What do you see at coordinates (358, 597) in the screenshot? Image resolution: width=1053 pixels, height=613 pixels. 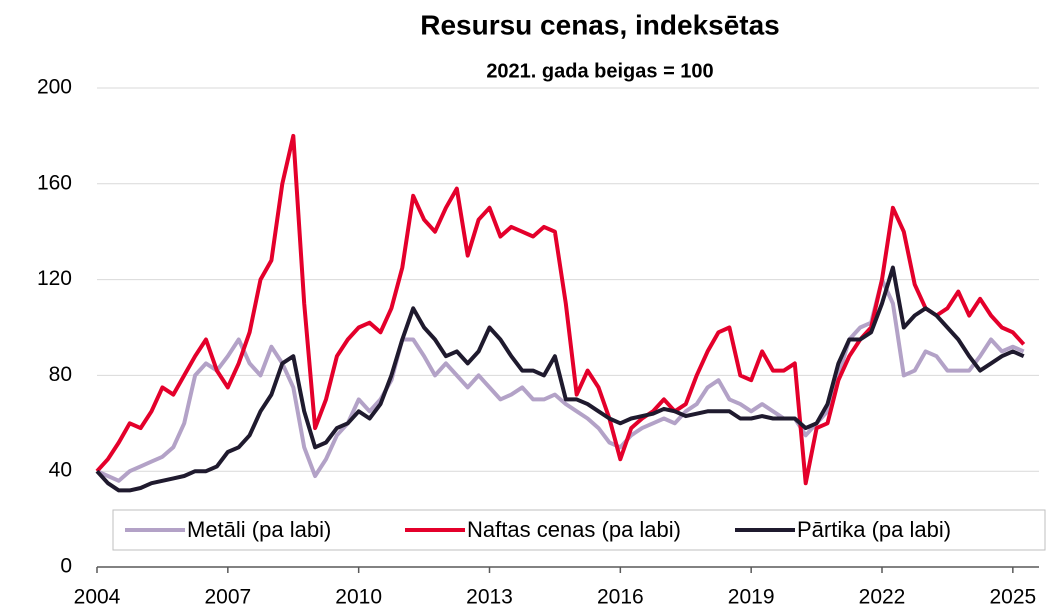 I see `x-tick-label: 2010` at bounding box center [358, 597].